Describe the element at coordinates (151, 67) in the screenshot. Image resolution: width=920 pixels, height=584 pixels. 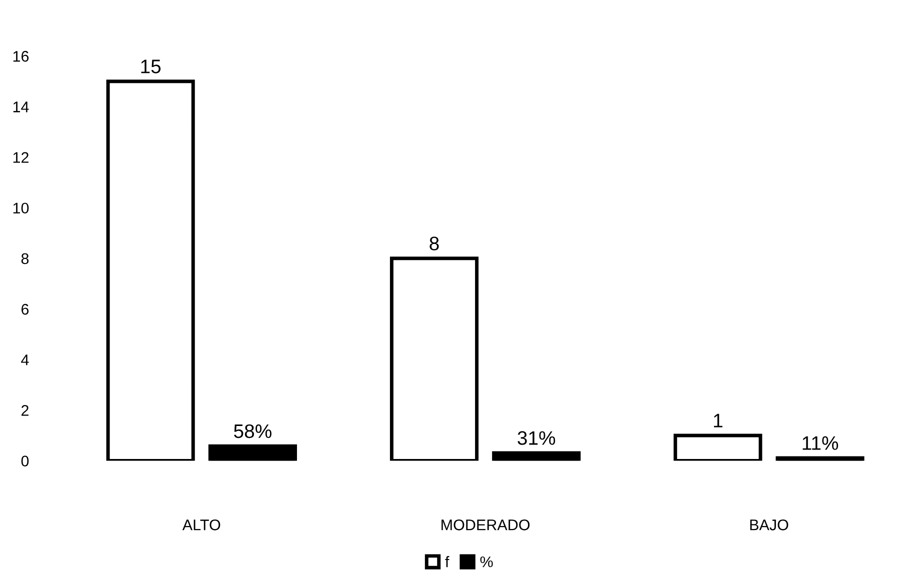
I see `data-label: 15` at that location.